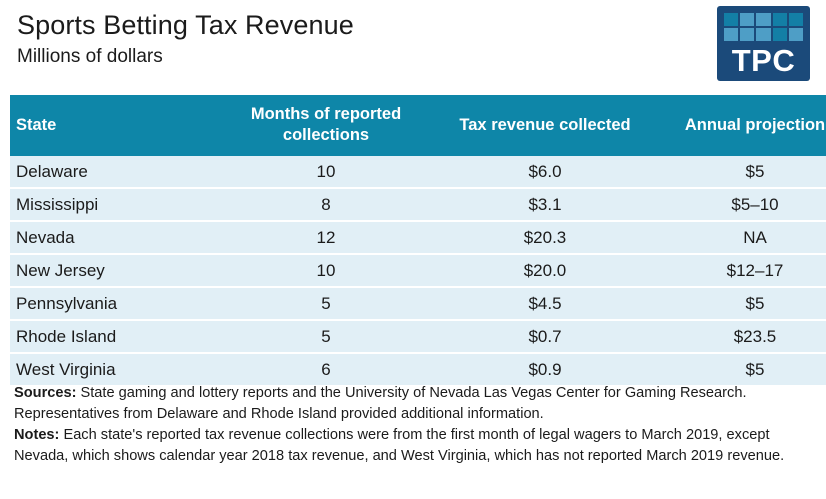 This screenshot has height=499, width=826. Describe the element at coordinates (326, 205) in the screenshot. I see `cell-months: 8` at that location.